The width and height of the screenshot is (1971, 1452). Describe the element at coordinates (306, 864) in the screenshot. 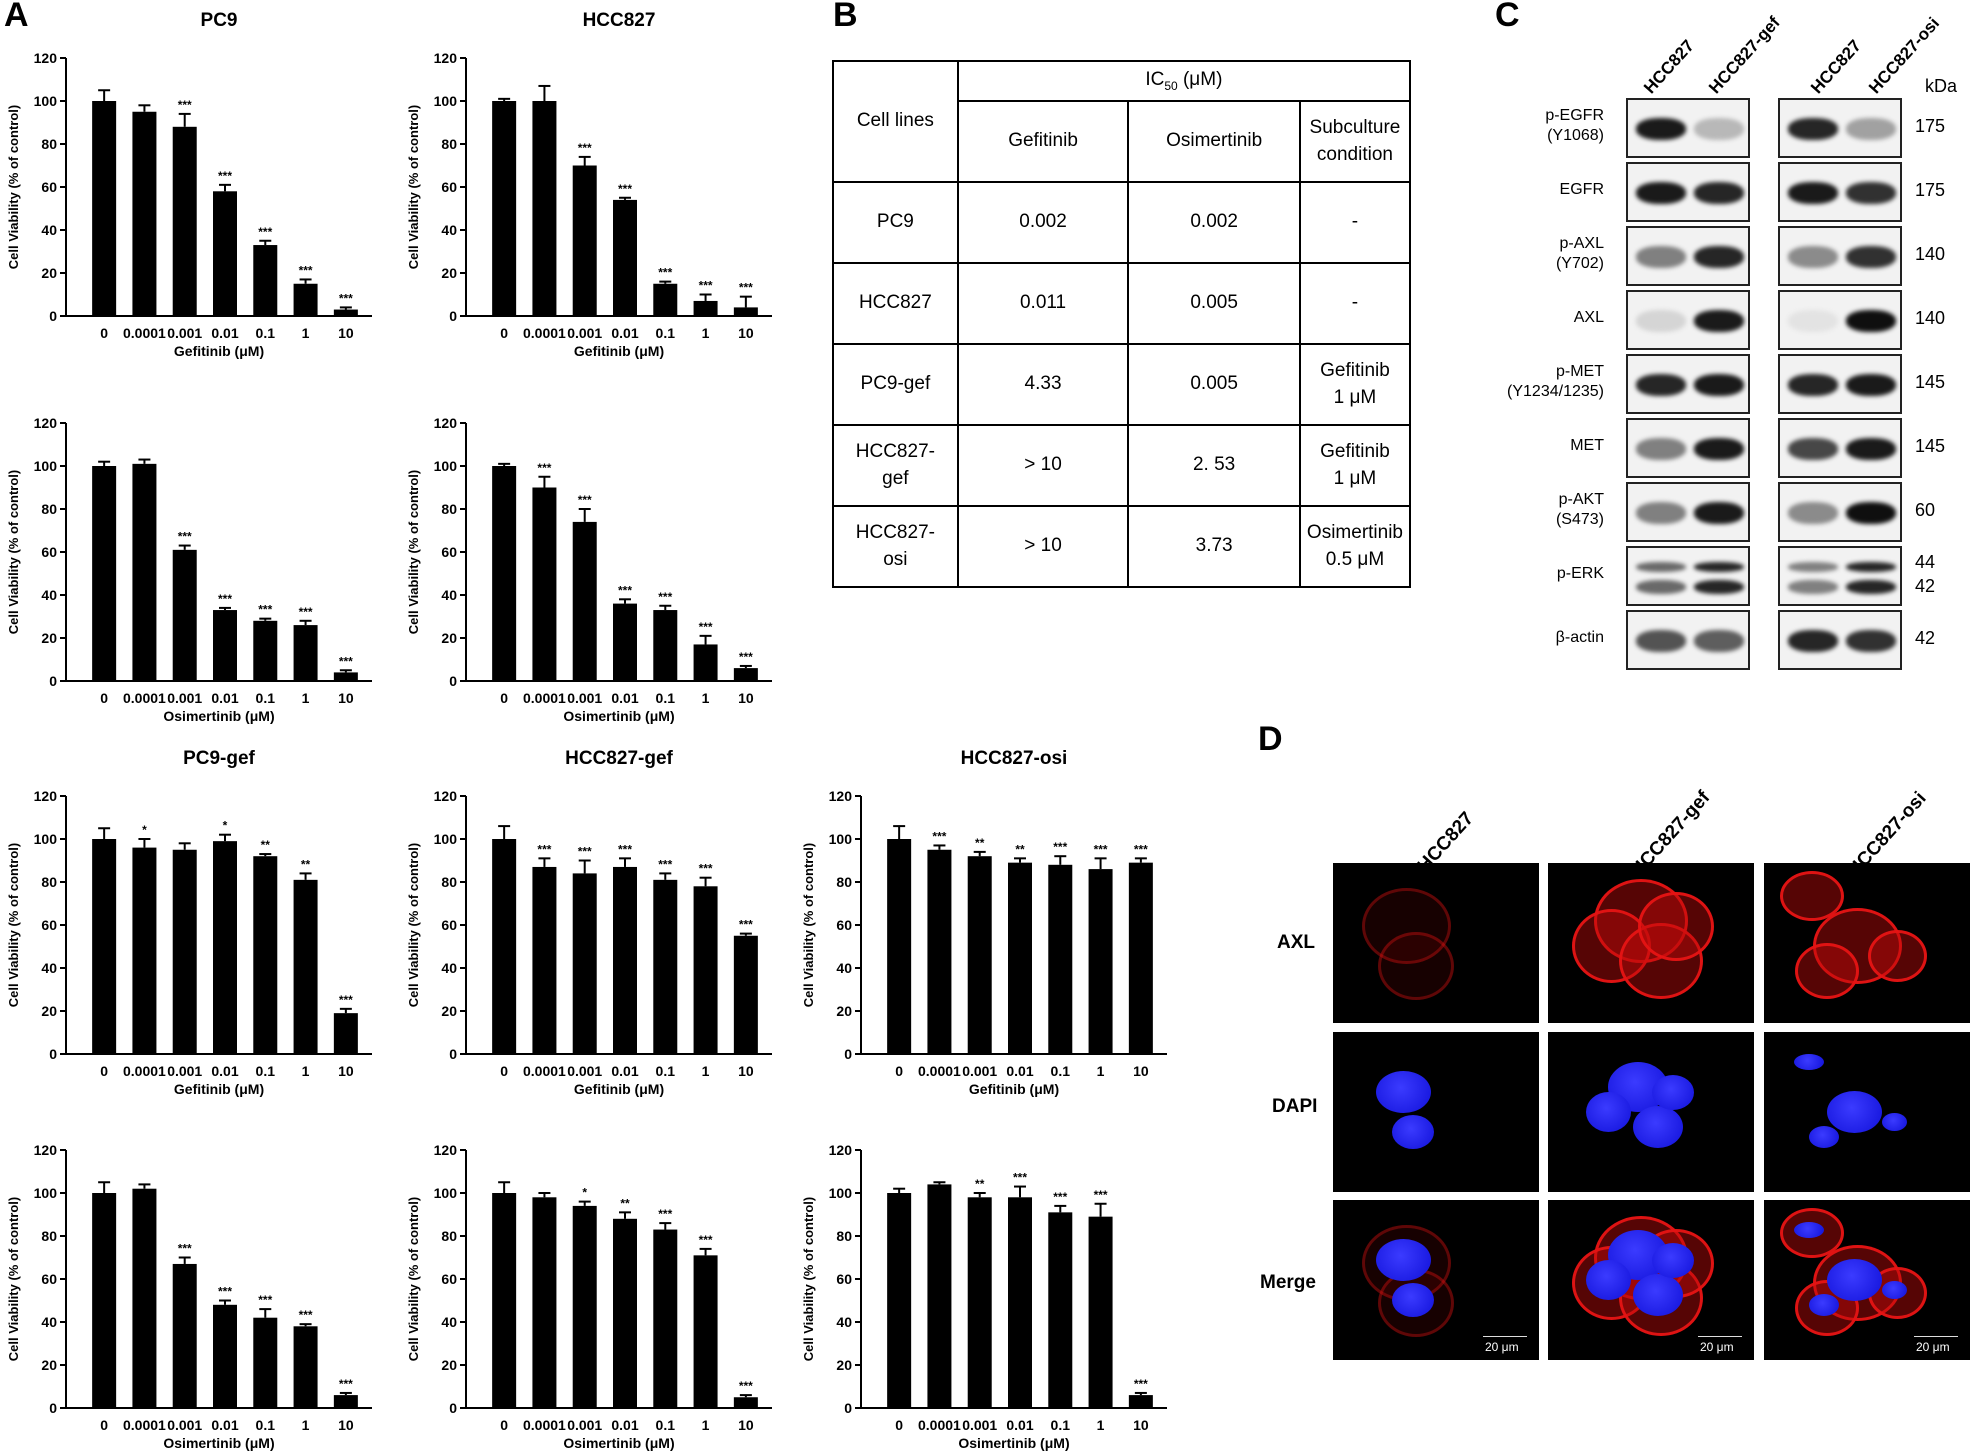

I see `significance-label: **` at that location.